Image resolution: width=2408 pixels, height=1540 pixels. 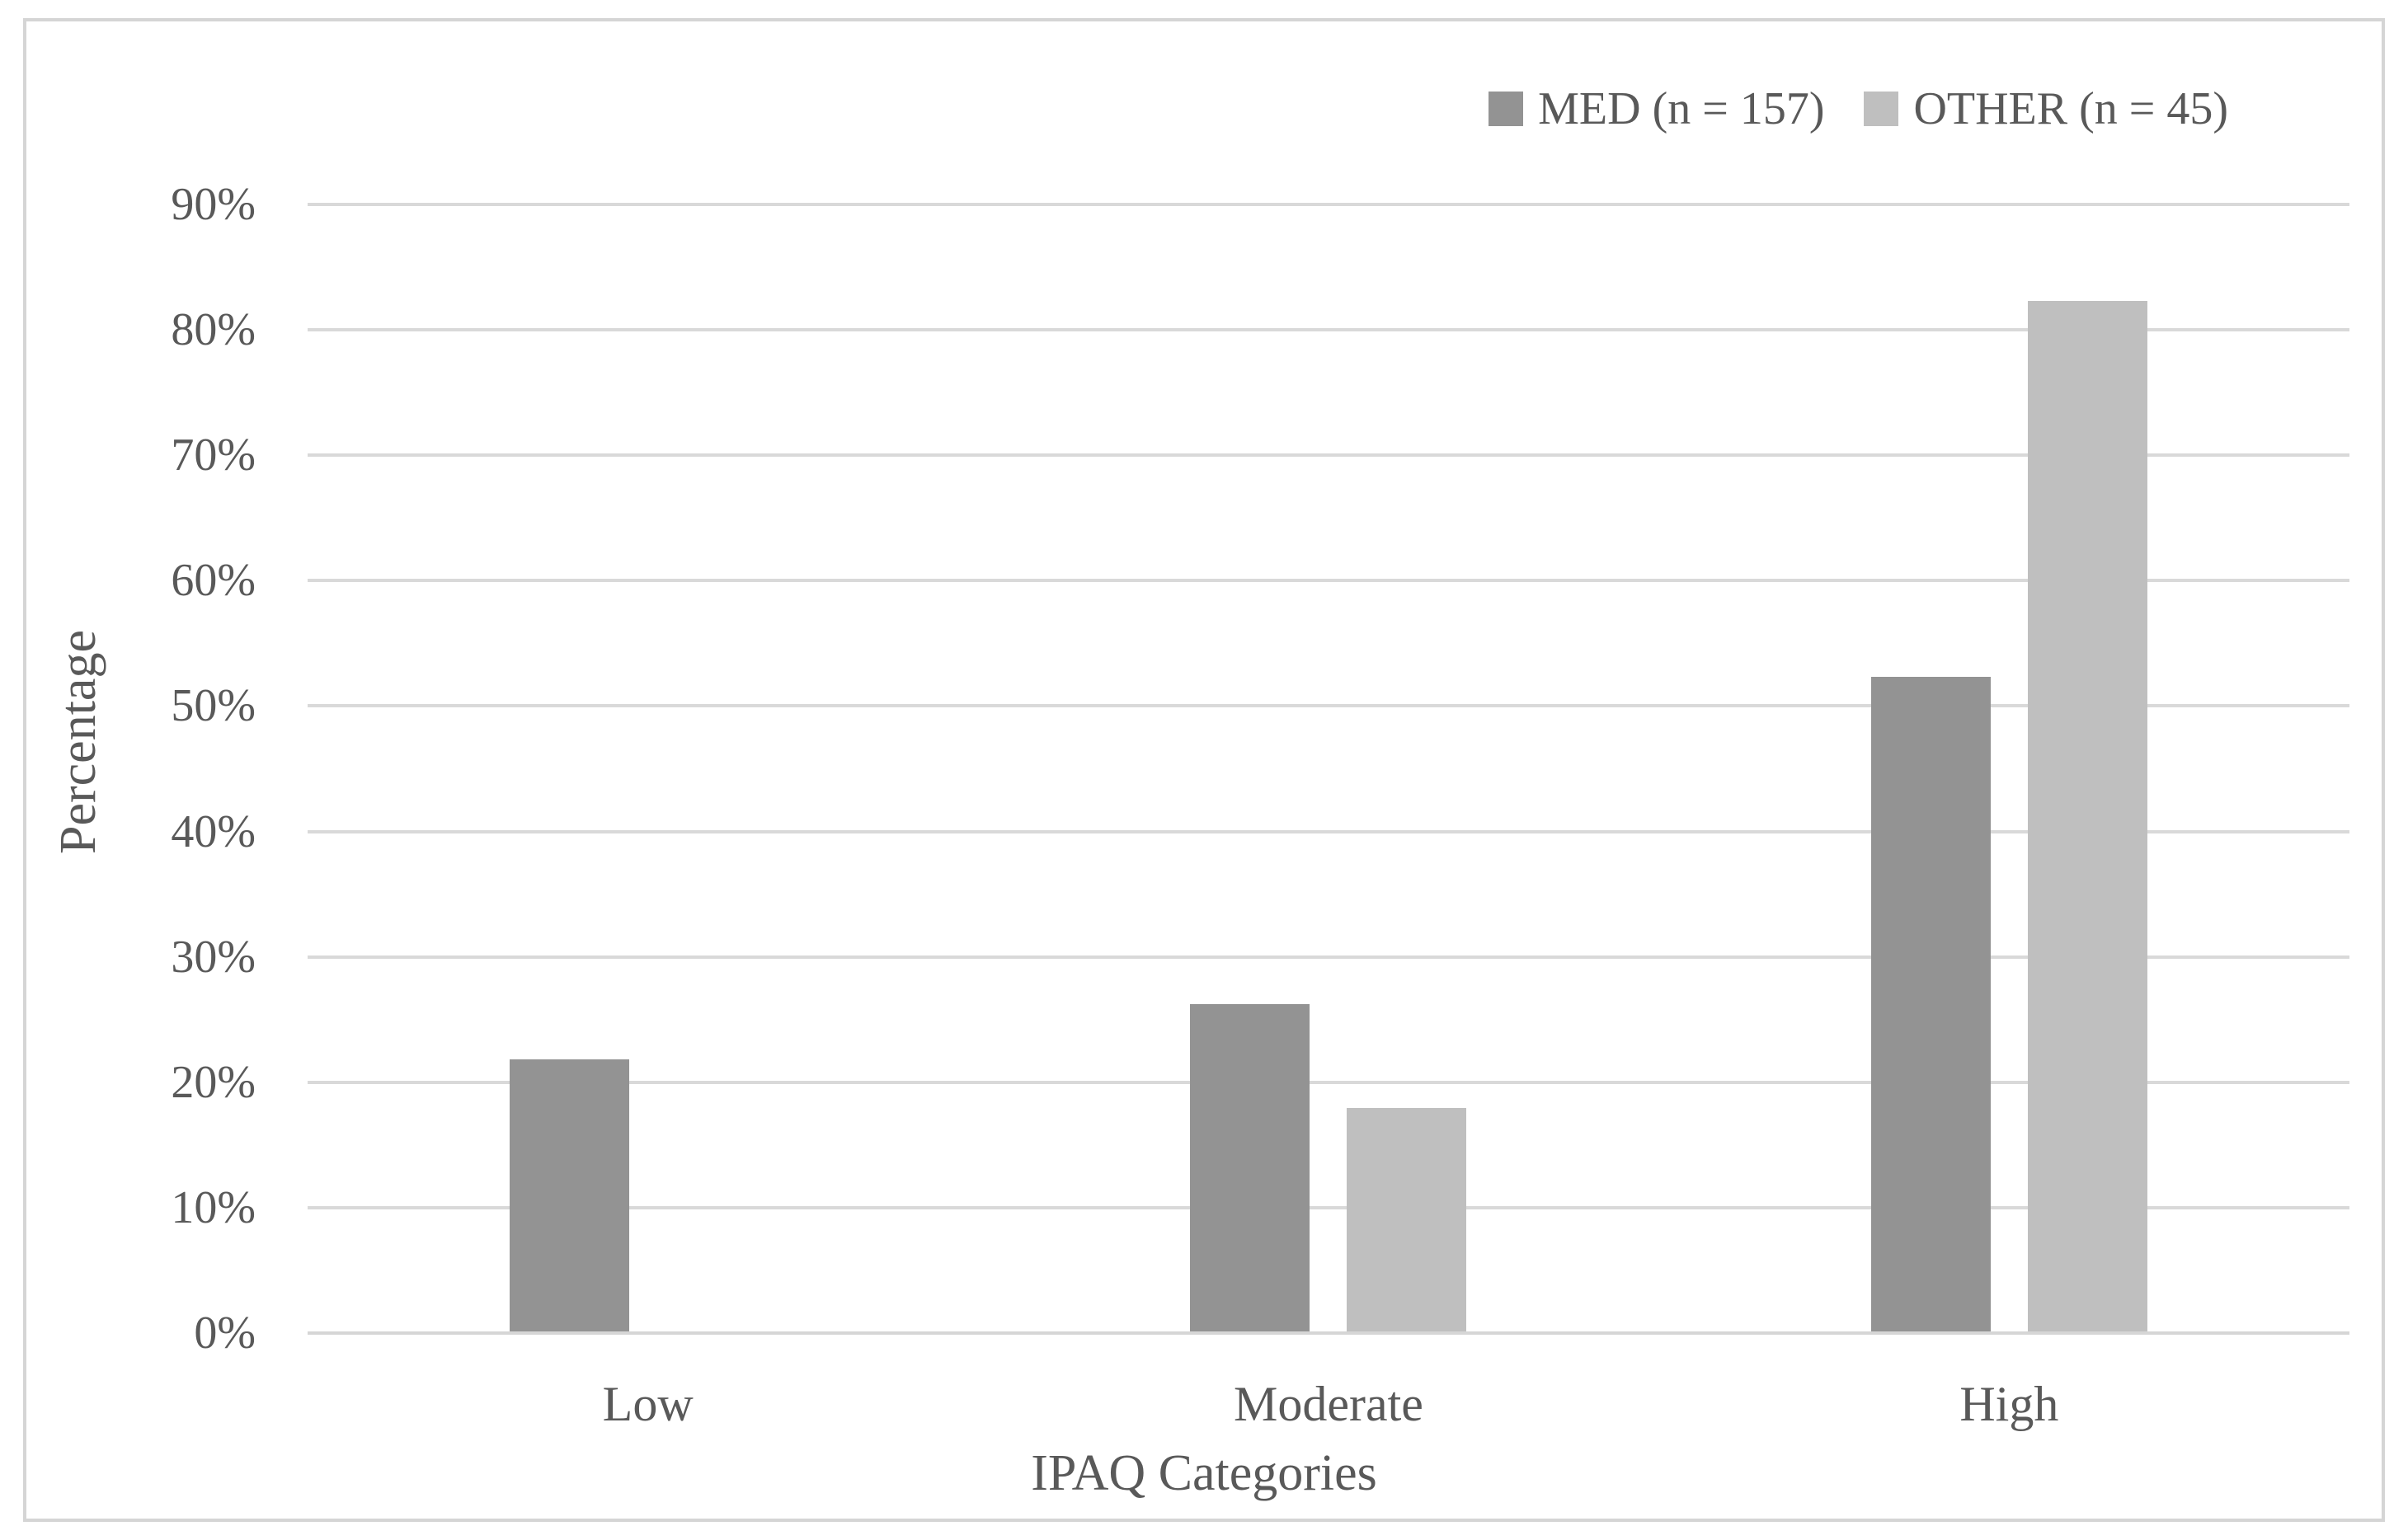 I want to click on bar-other-high, so click(x=2087, y=816).